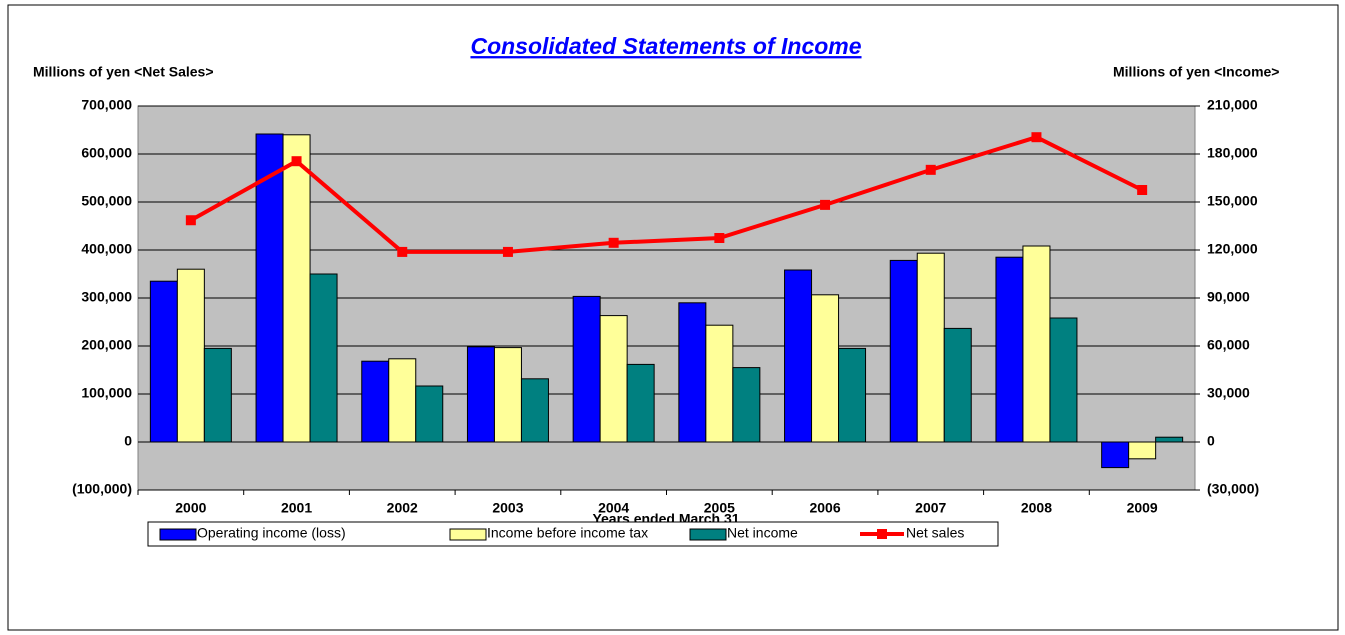 Image resolution: width=1345 pixels, height=635 pixels. Describe the element at coordinates (1228, 345) in the screenshot. I see `y2-tick-label: 60,000` at that location.